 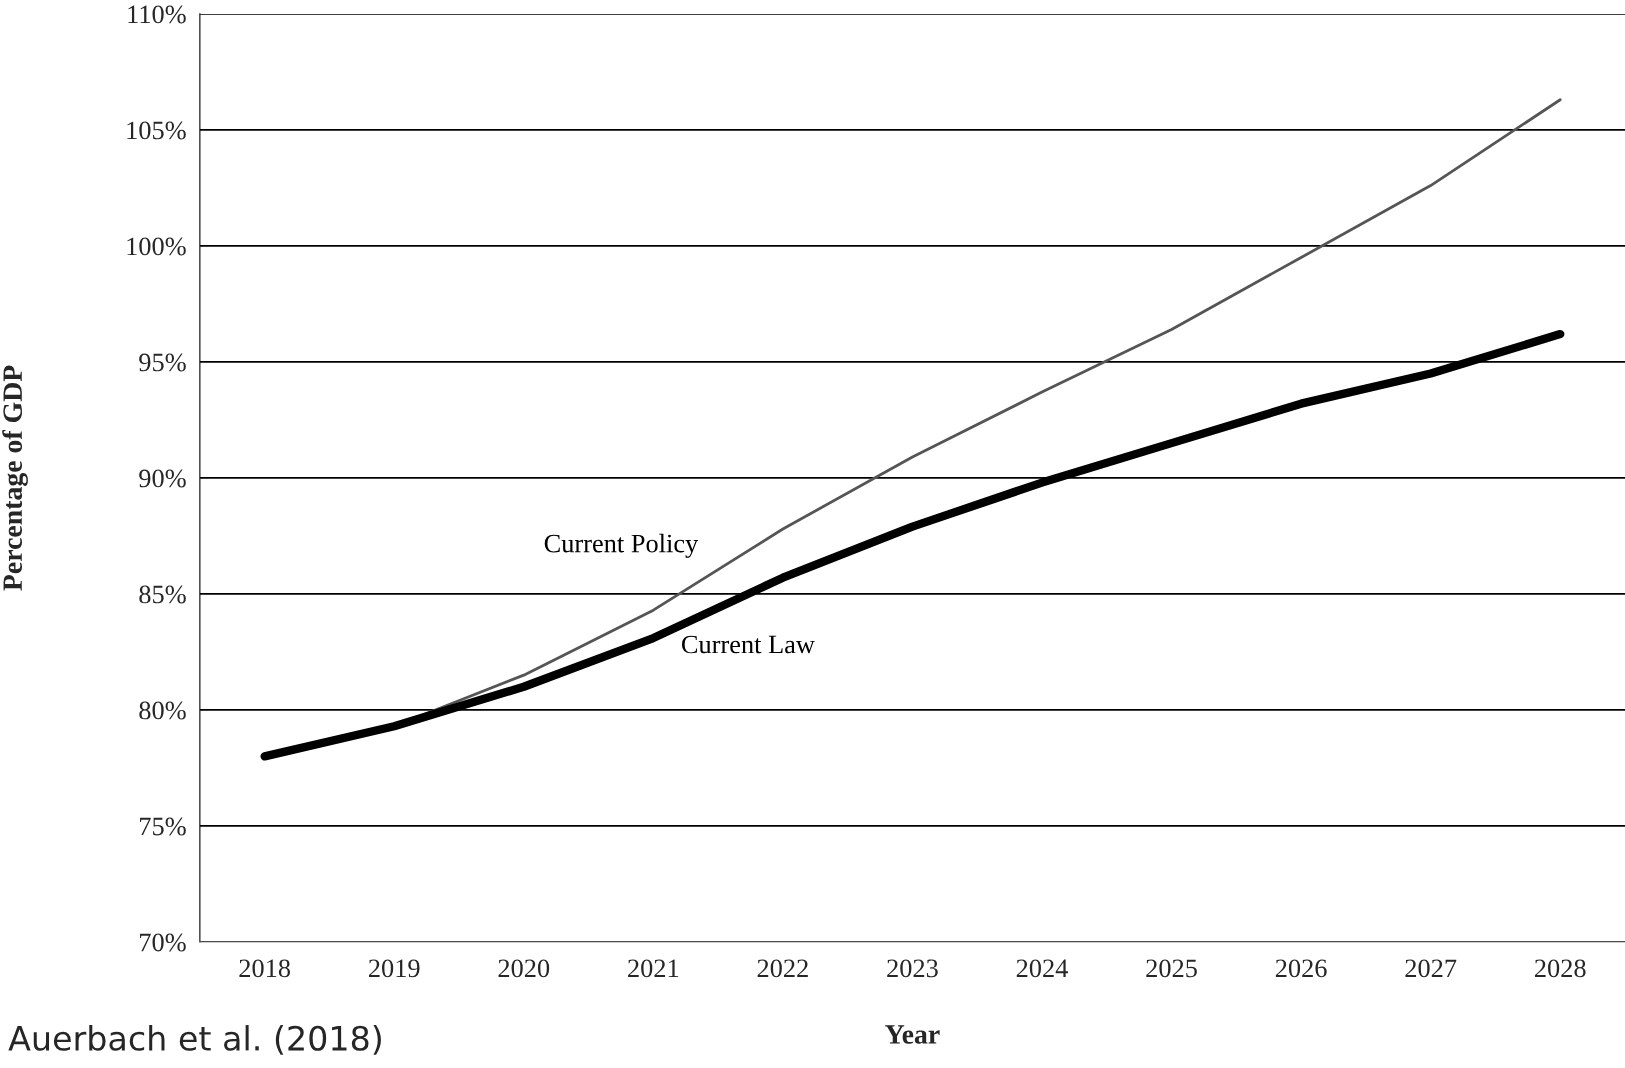 What do you see at coordinates (156, 130) in the screenshot?
I see `y-tick-label: 105%` at bounding box center [156, 130].